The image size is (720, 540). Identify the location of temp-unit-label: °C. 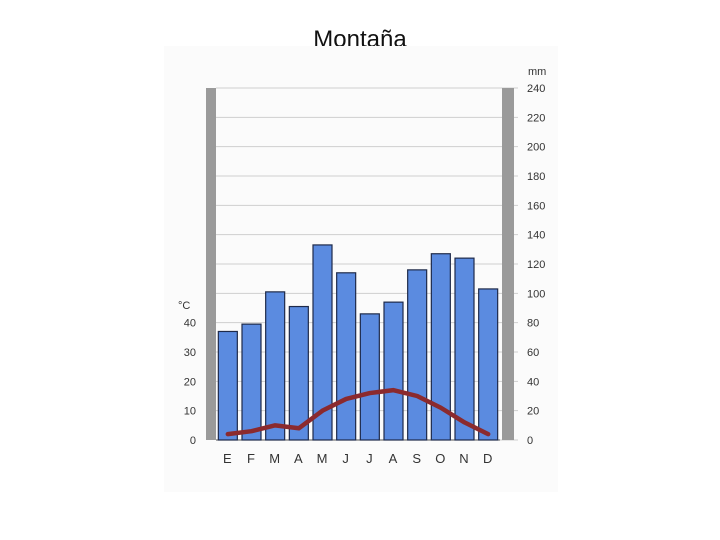
(184, 306).